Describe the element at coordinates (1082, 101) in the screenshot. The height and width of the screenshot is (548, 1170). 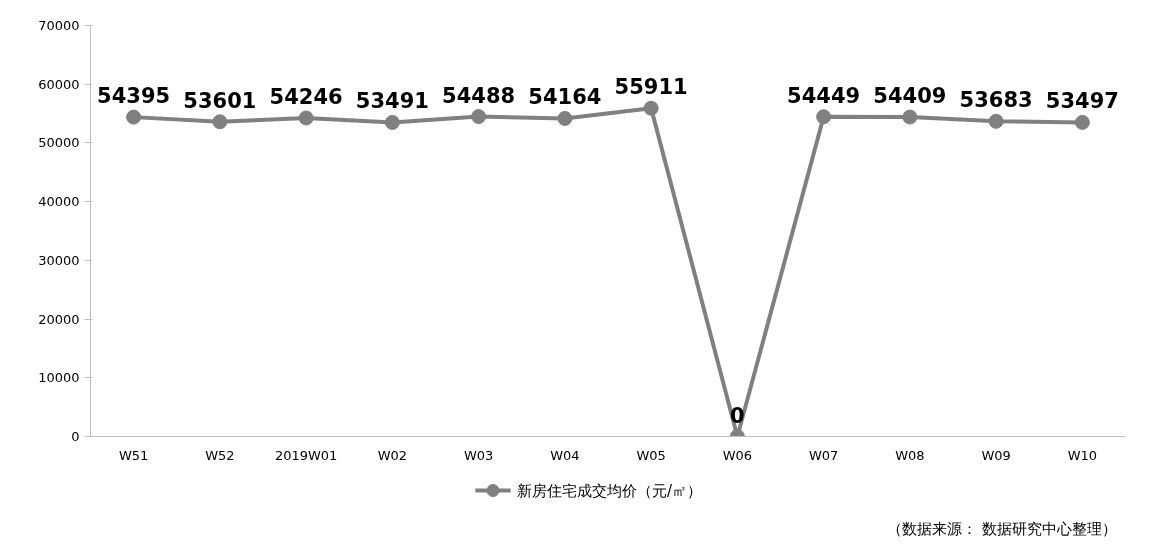
I see `data-label: 53497` at that location.